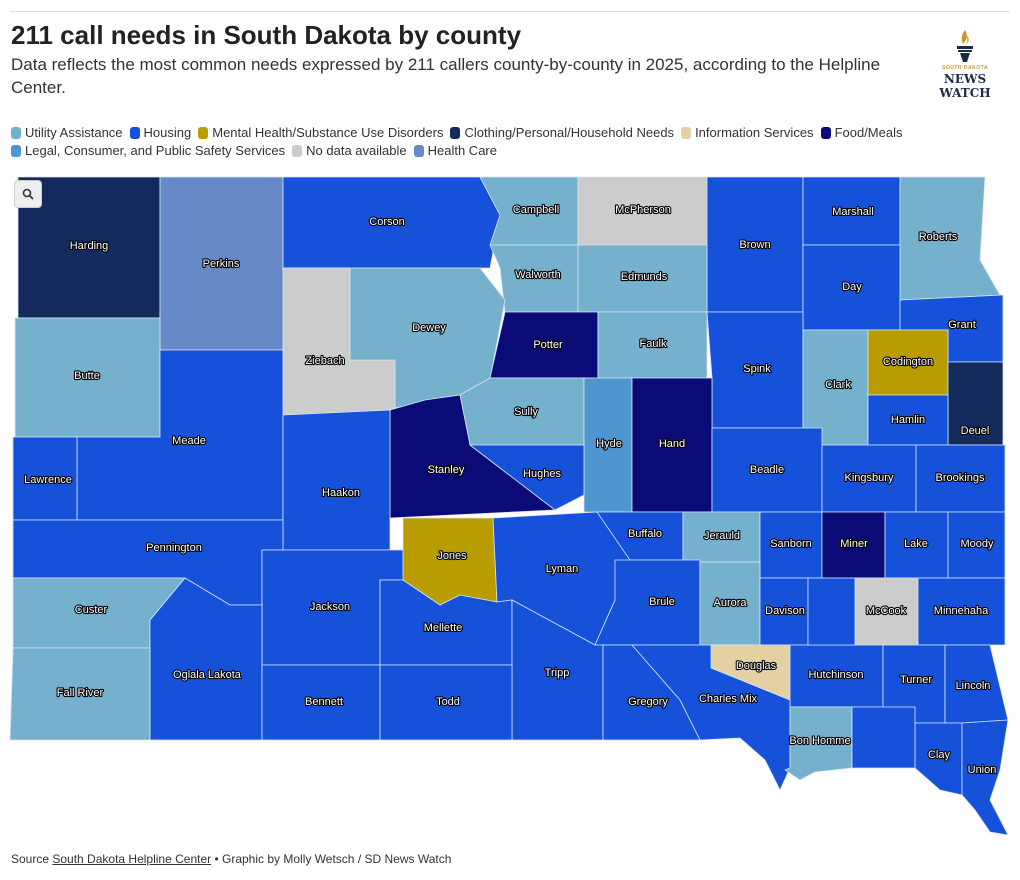 The image size is (1020, 880). I want to click on county-label: Jackson, so click(330, 607).